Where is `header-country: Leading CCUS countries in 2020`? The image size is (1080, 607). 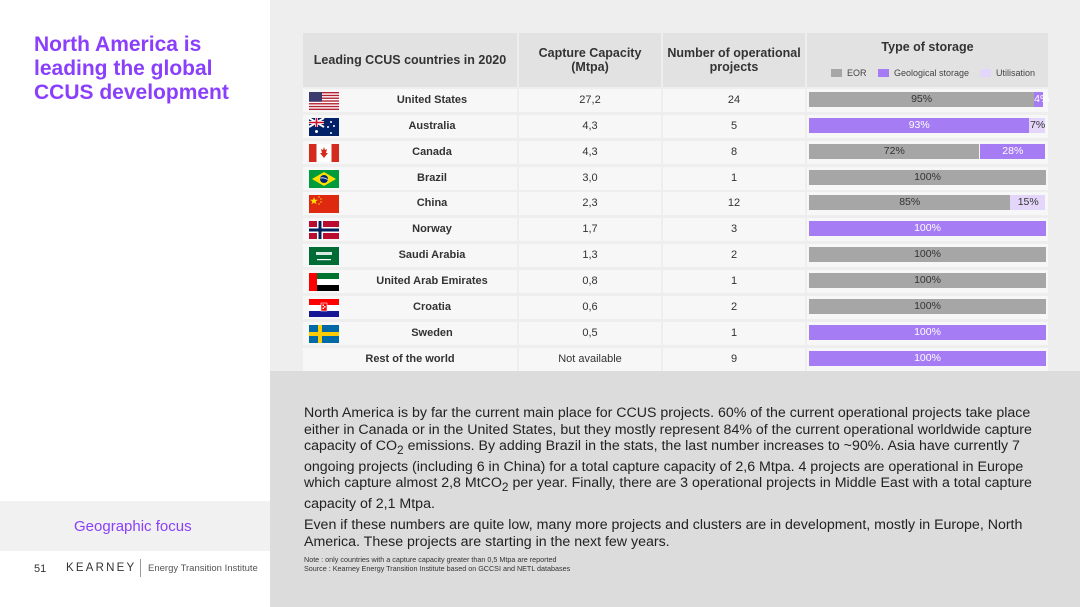 header-country: Leading CCUS countries in 2020 is located at coordinates (410, 60).